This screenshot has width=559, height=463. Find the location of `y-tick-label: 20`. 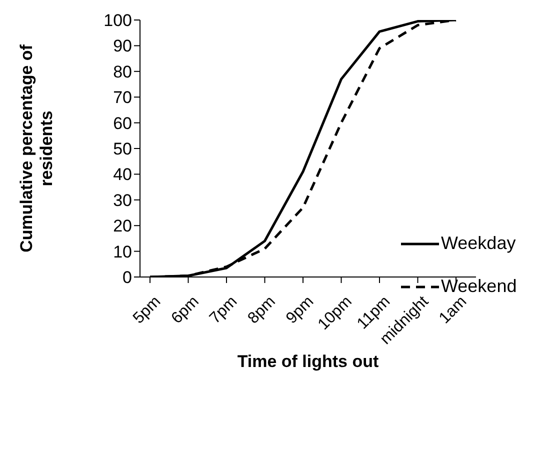

y-tick-label: 20 is located at coordinates (122, 226).